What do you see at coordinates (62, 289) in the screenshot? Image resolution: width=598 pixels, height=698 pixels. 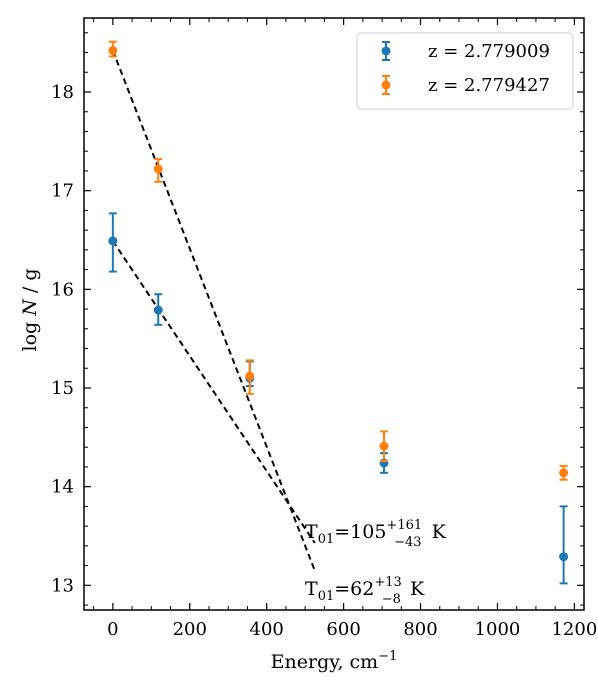 I see `y-tick-label-16: 16` at bounding box center [62, 289].